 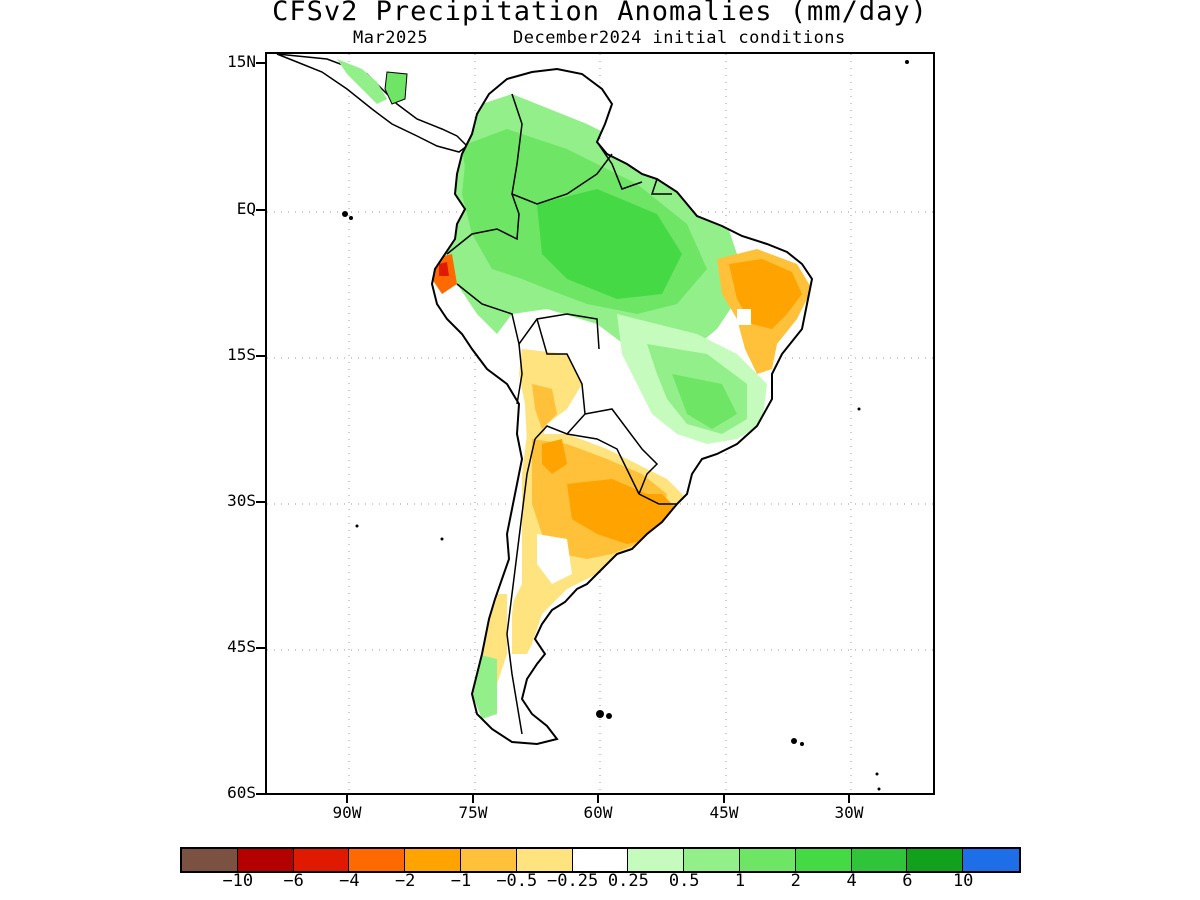 What do you see at coordinates (293, 881) in the screenshot?
I see `legend-label: −6` at bounding box center [293, 881].